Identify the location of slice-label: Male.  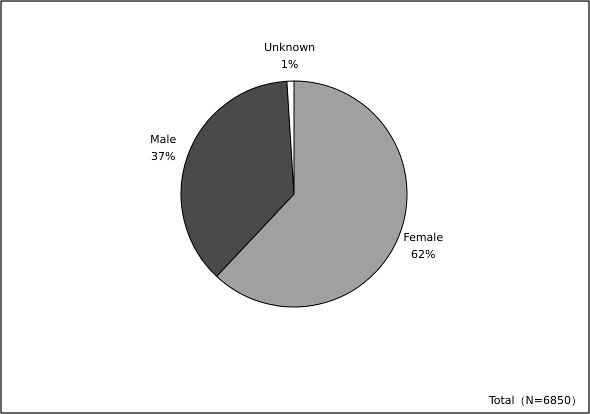
(163, 139).